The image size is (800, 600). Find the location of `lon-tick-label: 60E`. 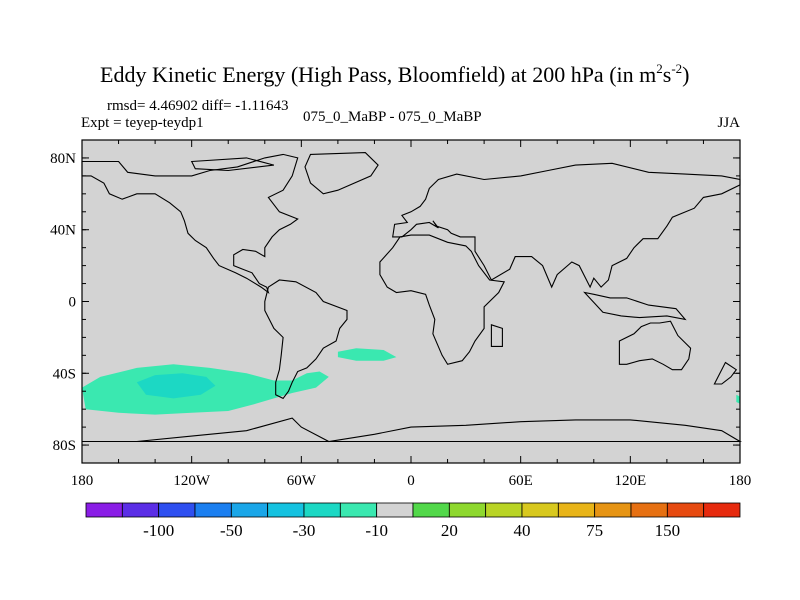

lon-tick-label: 60E is located at coordinates (521, 481).